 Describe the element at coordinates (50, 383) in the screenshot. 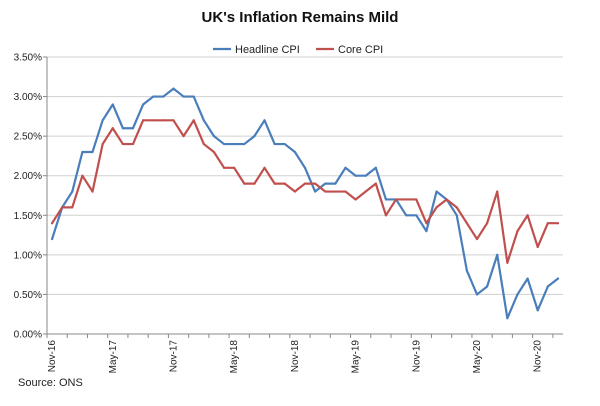

I see `source-note: Source: ONS` at that location.